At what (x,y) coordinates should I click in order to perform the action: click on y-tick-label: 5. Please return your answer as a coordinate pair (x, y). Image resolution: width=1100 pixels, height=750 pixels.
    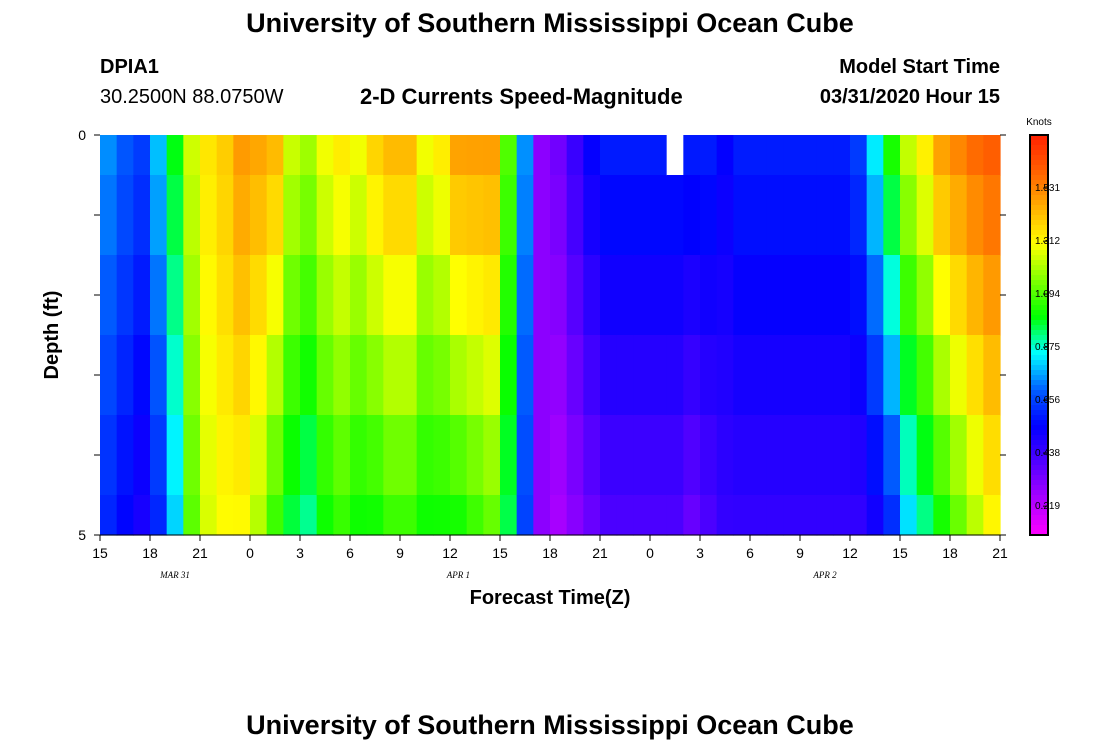
    Looking at the image, I should click on (82, 535).